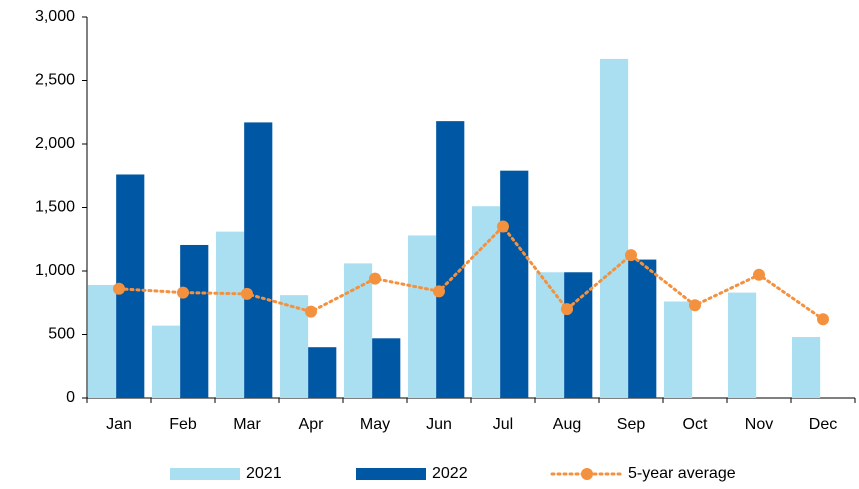 The width and height of the screenshot is (859, 489). What do you see at coordinates (61, 334) in the screenshot?
I see `y-tick-label: 500` at bounding box center [61, 334].